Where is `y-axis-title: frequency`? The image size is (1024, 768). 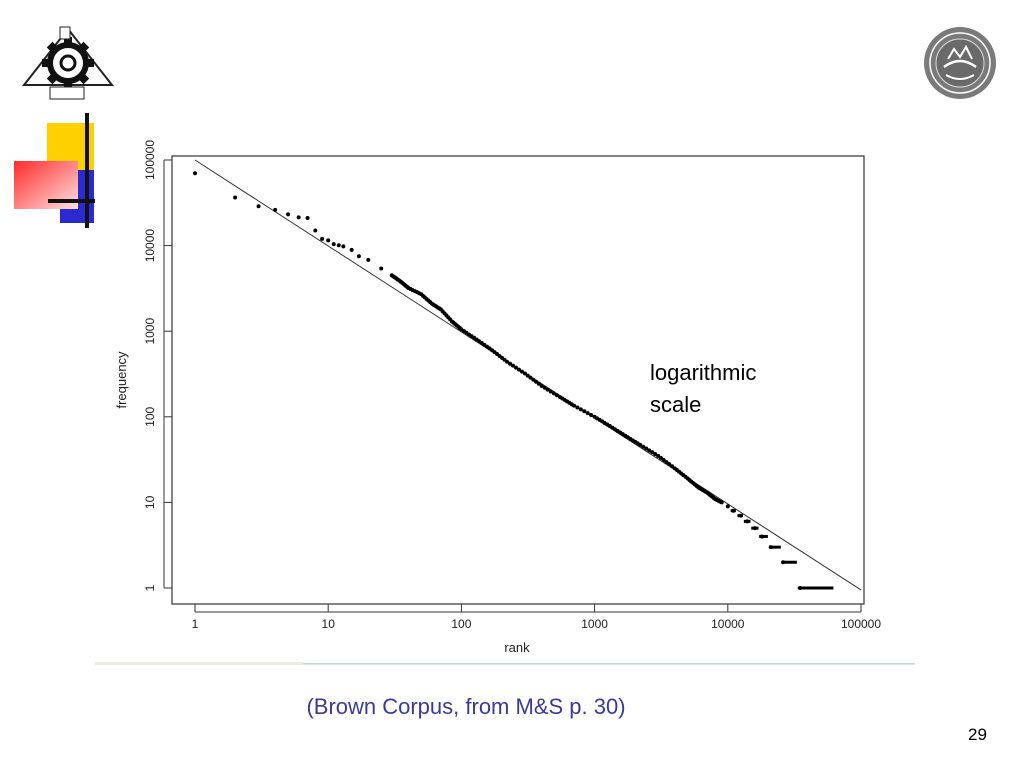
y-axis-title: frequency is located at coordinates (121, 380).